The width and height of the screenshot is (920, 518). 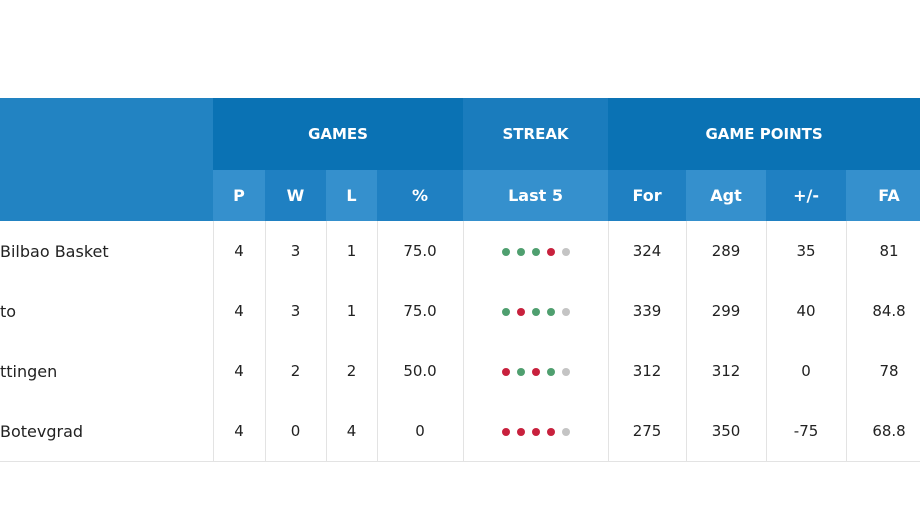 I want to click on col-p: P, so click(x=239, y=195).